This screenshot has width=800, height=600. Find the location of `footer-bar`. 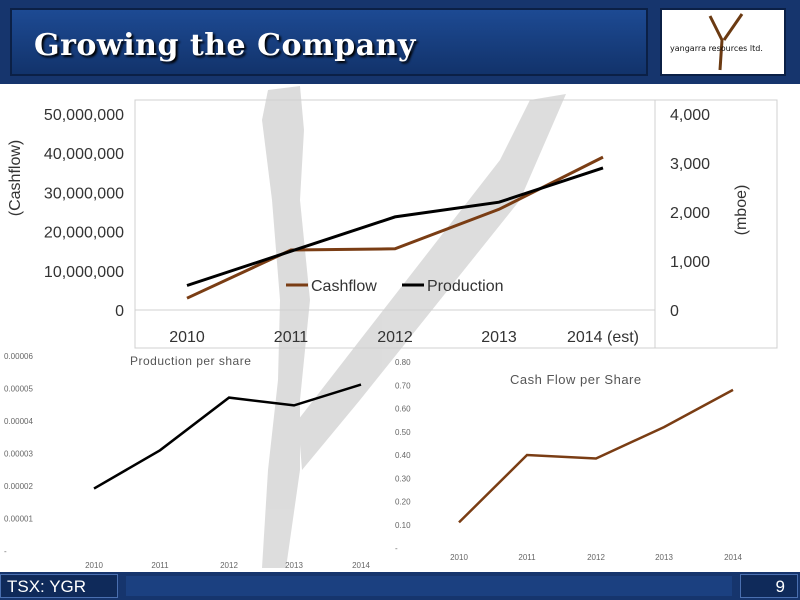

footer-bar is located at coordinates (429, 586).